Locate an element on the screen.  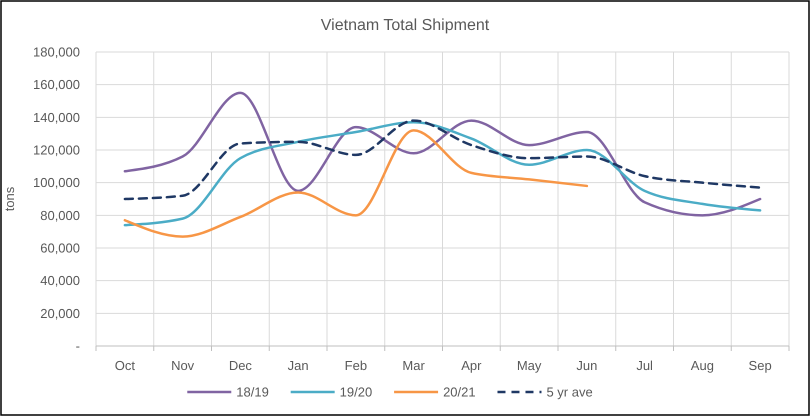
x-tick-label: Nov is located at coordinates (183, 365).